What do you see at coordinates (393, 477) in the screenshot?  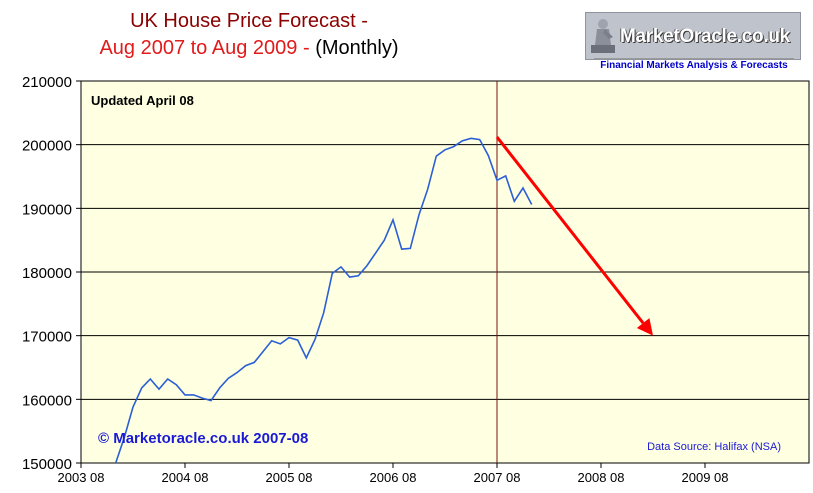 I see `x-tick-label: 2006 08` at bounding box center [393, 477].